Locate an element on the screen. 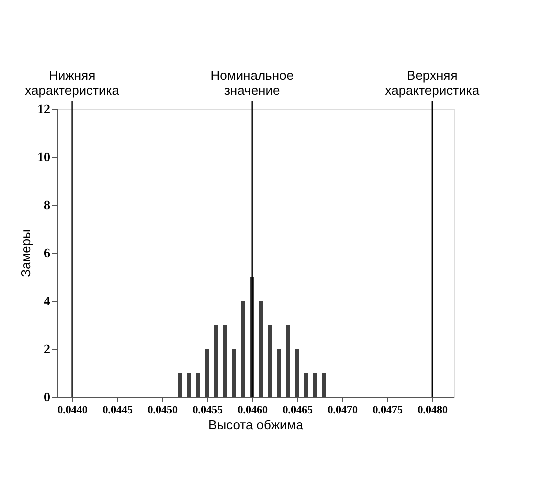  y-tick-label: 8 is located at coordinates (47, 205).